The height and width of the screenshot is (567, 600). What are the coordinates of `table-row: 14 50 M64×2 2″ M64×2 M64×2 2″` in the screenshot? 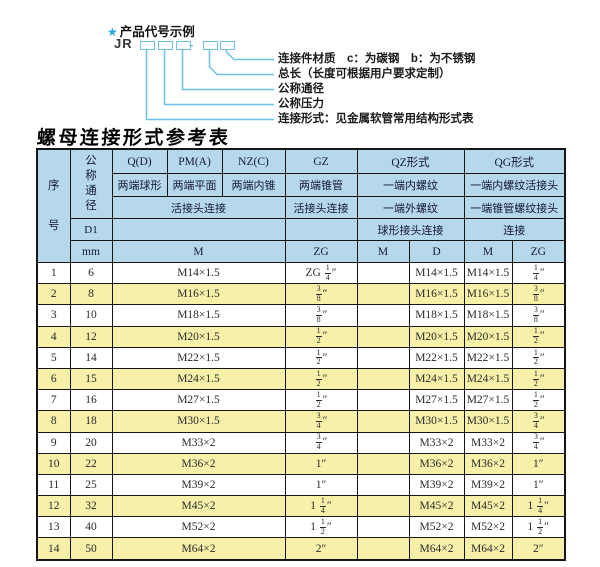 It's located at (301, 549).